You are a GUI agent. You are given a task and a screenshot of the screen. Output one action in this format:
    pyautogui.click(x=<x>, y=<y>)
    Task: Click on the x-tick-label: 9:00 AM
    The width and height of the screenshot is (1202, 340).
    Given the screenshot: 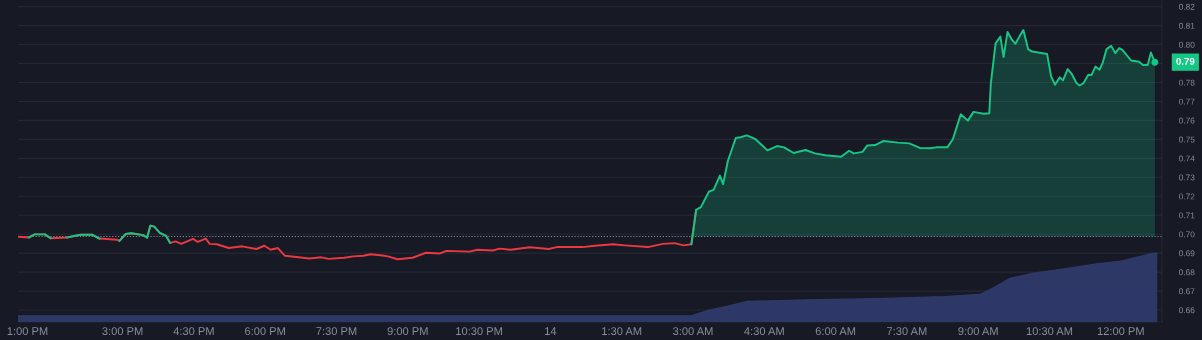 What is the action you would take?
    pyautogui.click(x=978, y=331)
    